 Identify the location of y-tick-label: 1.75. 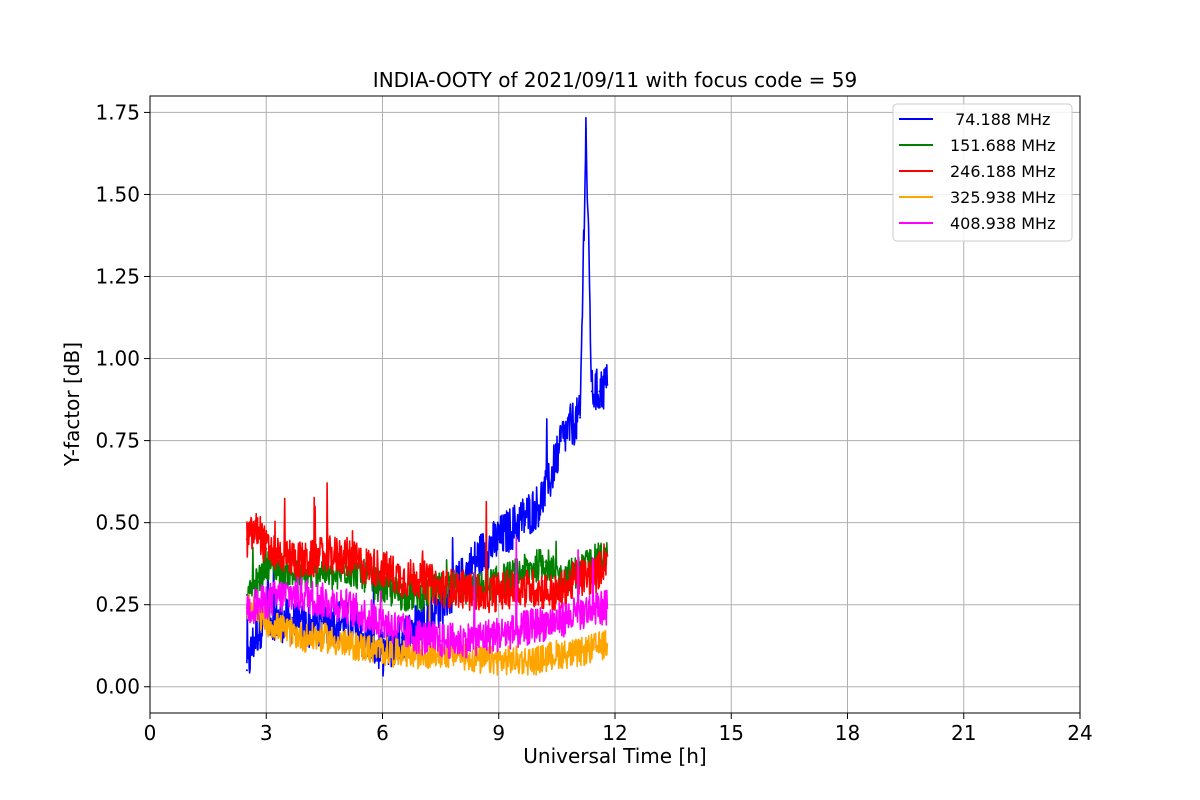
(117, 112).